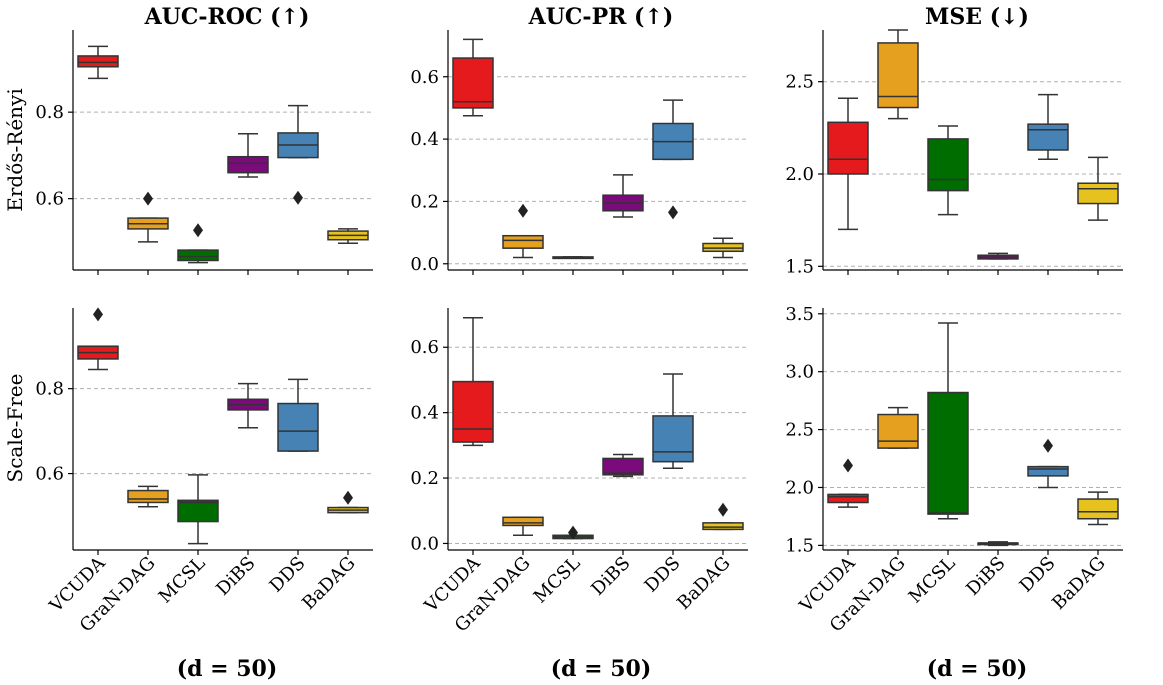 Image resolution: width=1163 pixels, height=685 pixels. What do you see at coordinates (579, 152) in the screenshot?
I see `panel-er-2: 0.0 0.2 0.4 0.6` at bounding box center [579, 152].